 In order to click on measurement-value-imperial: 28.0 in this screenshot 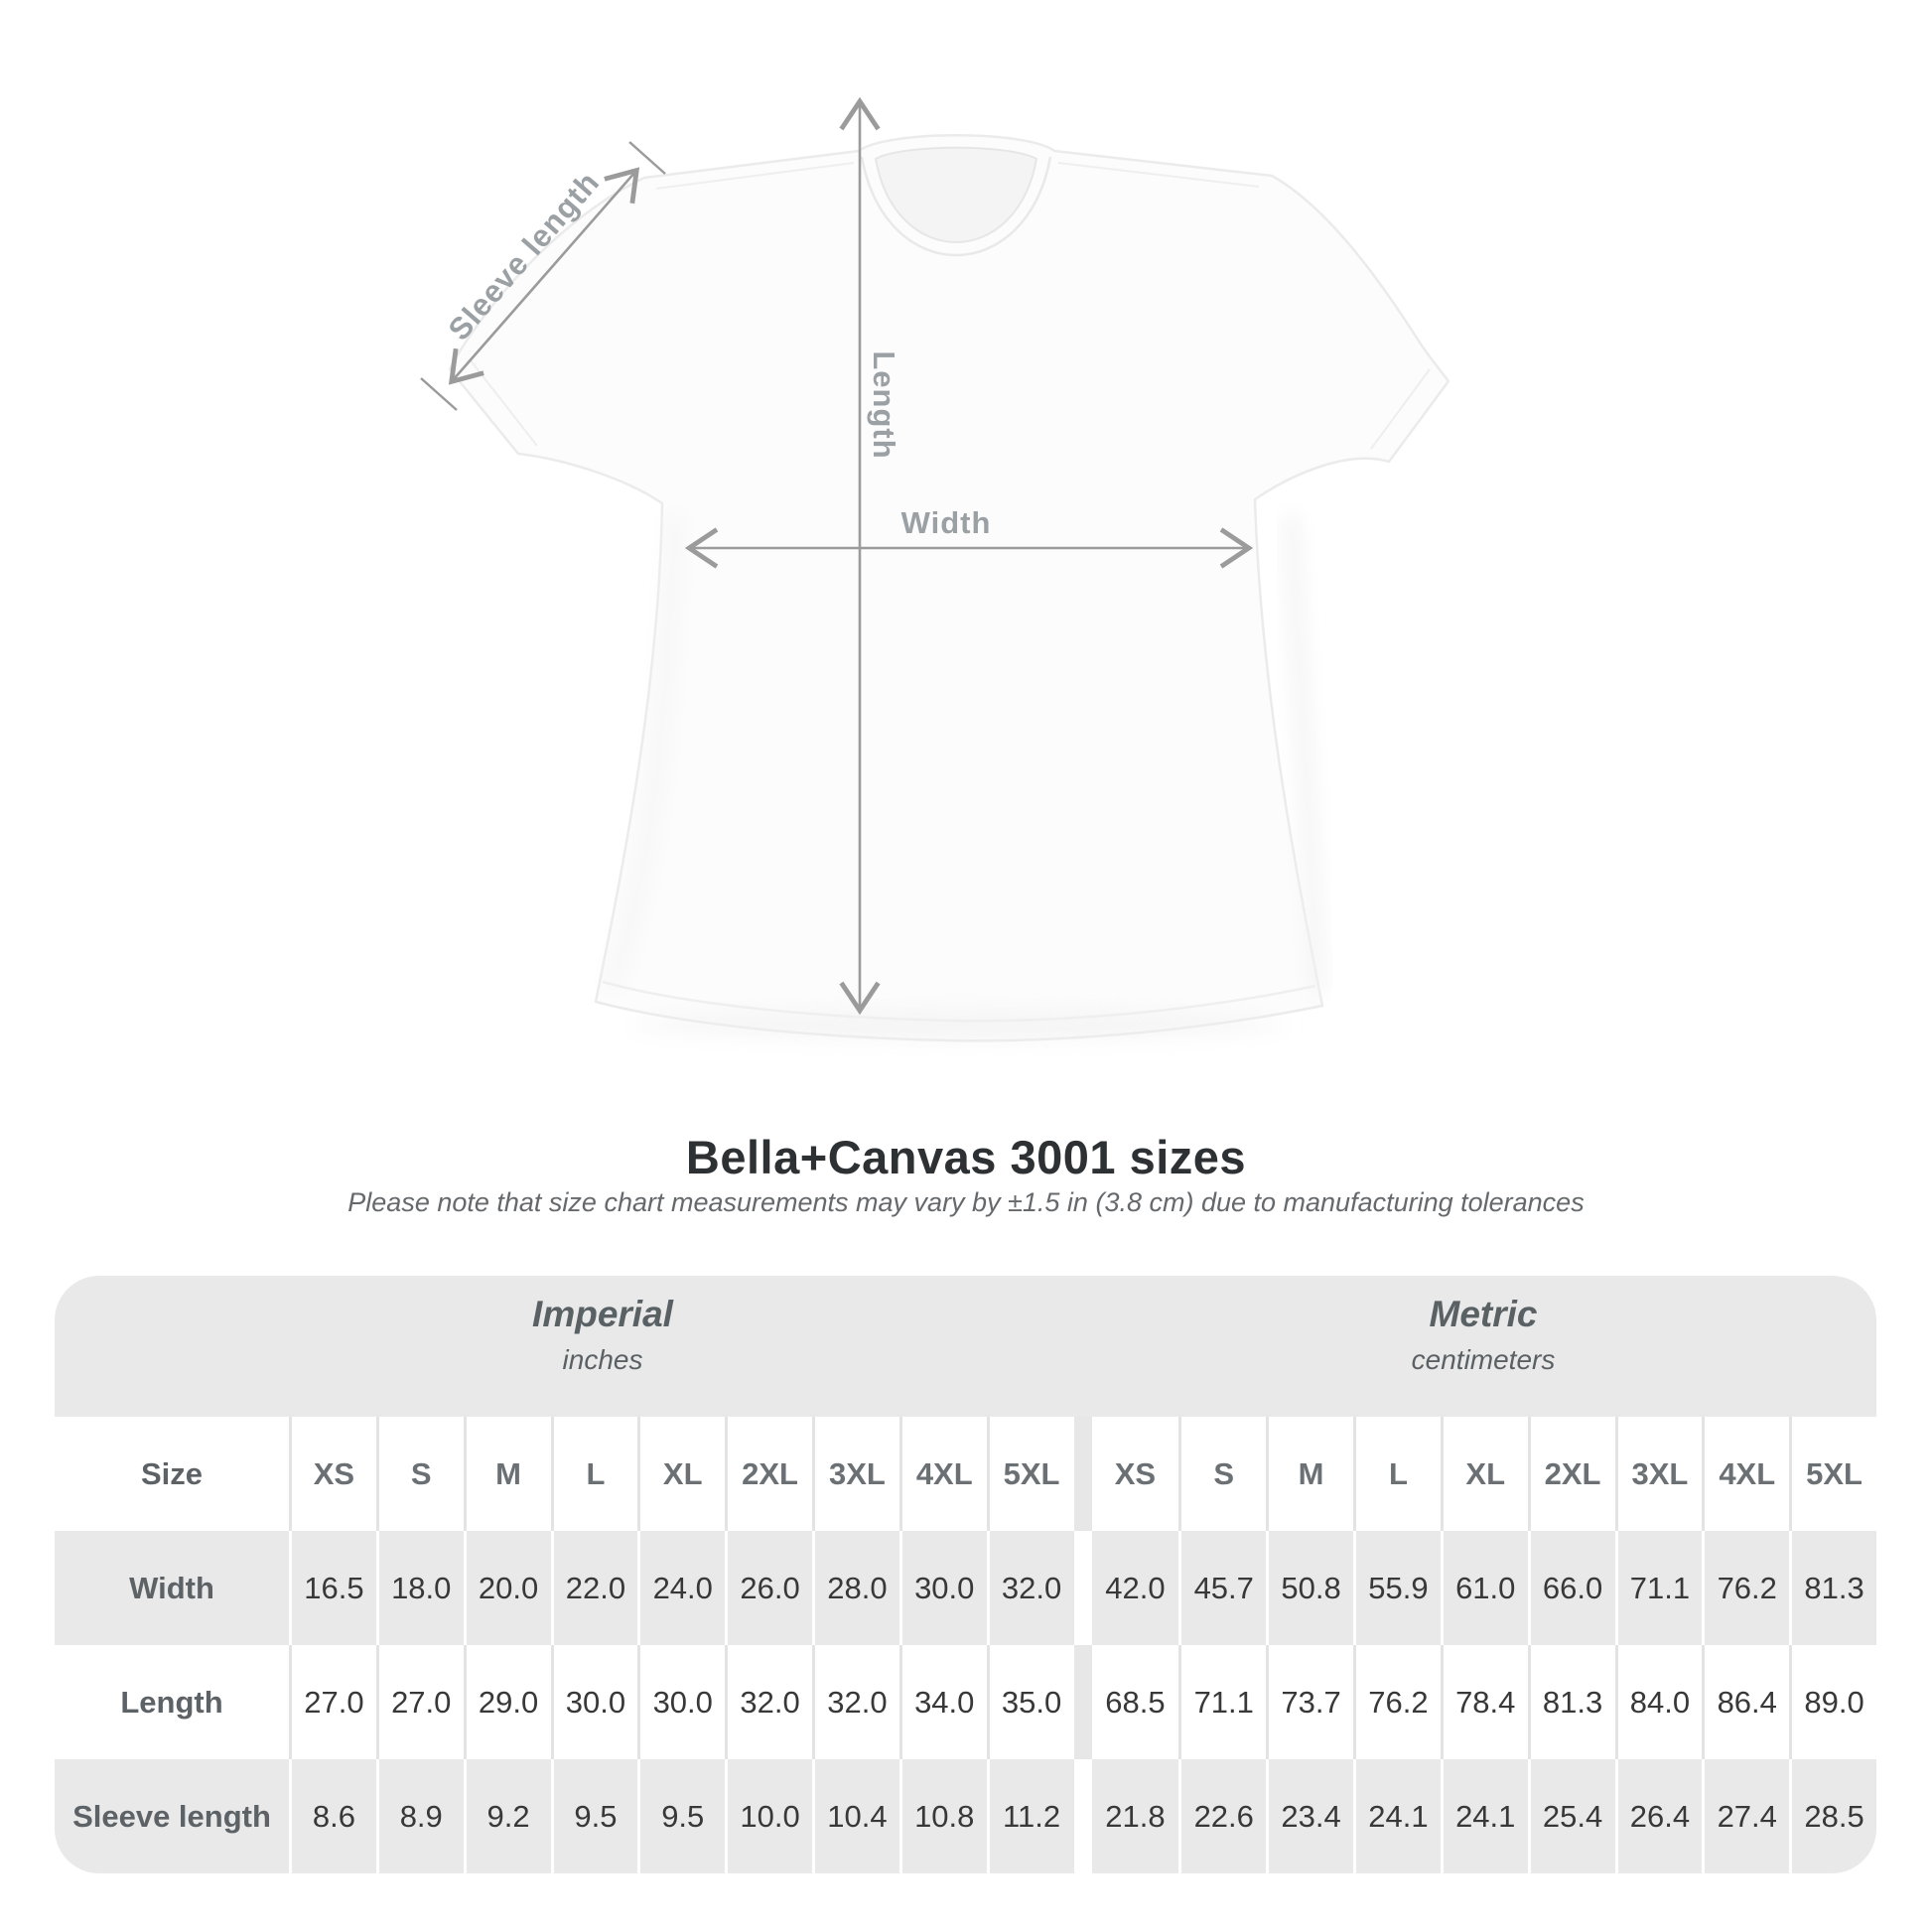, I will do `click(856, 1588)`.